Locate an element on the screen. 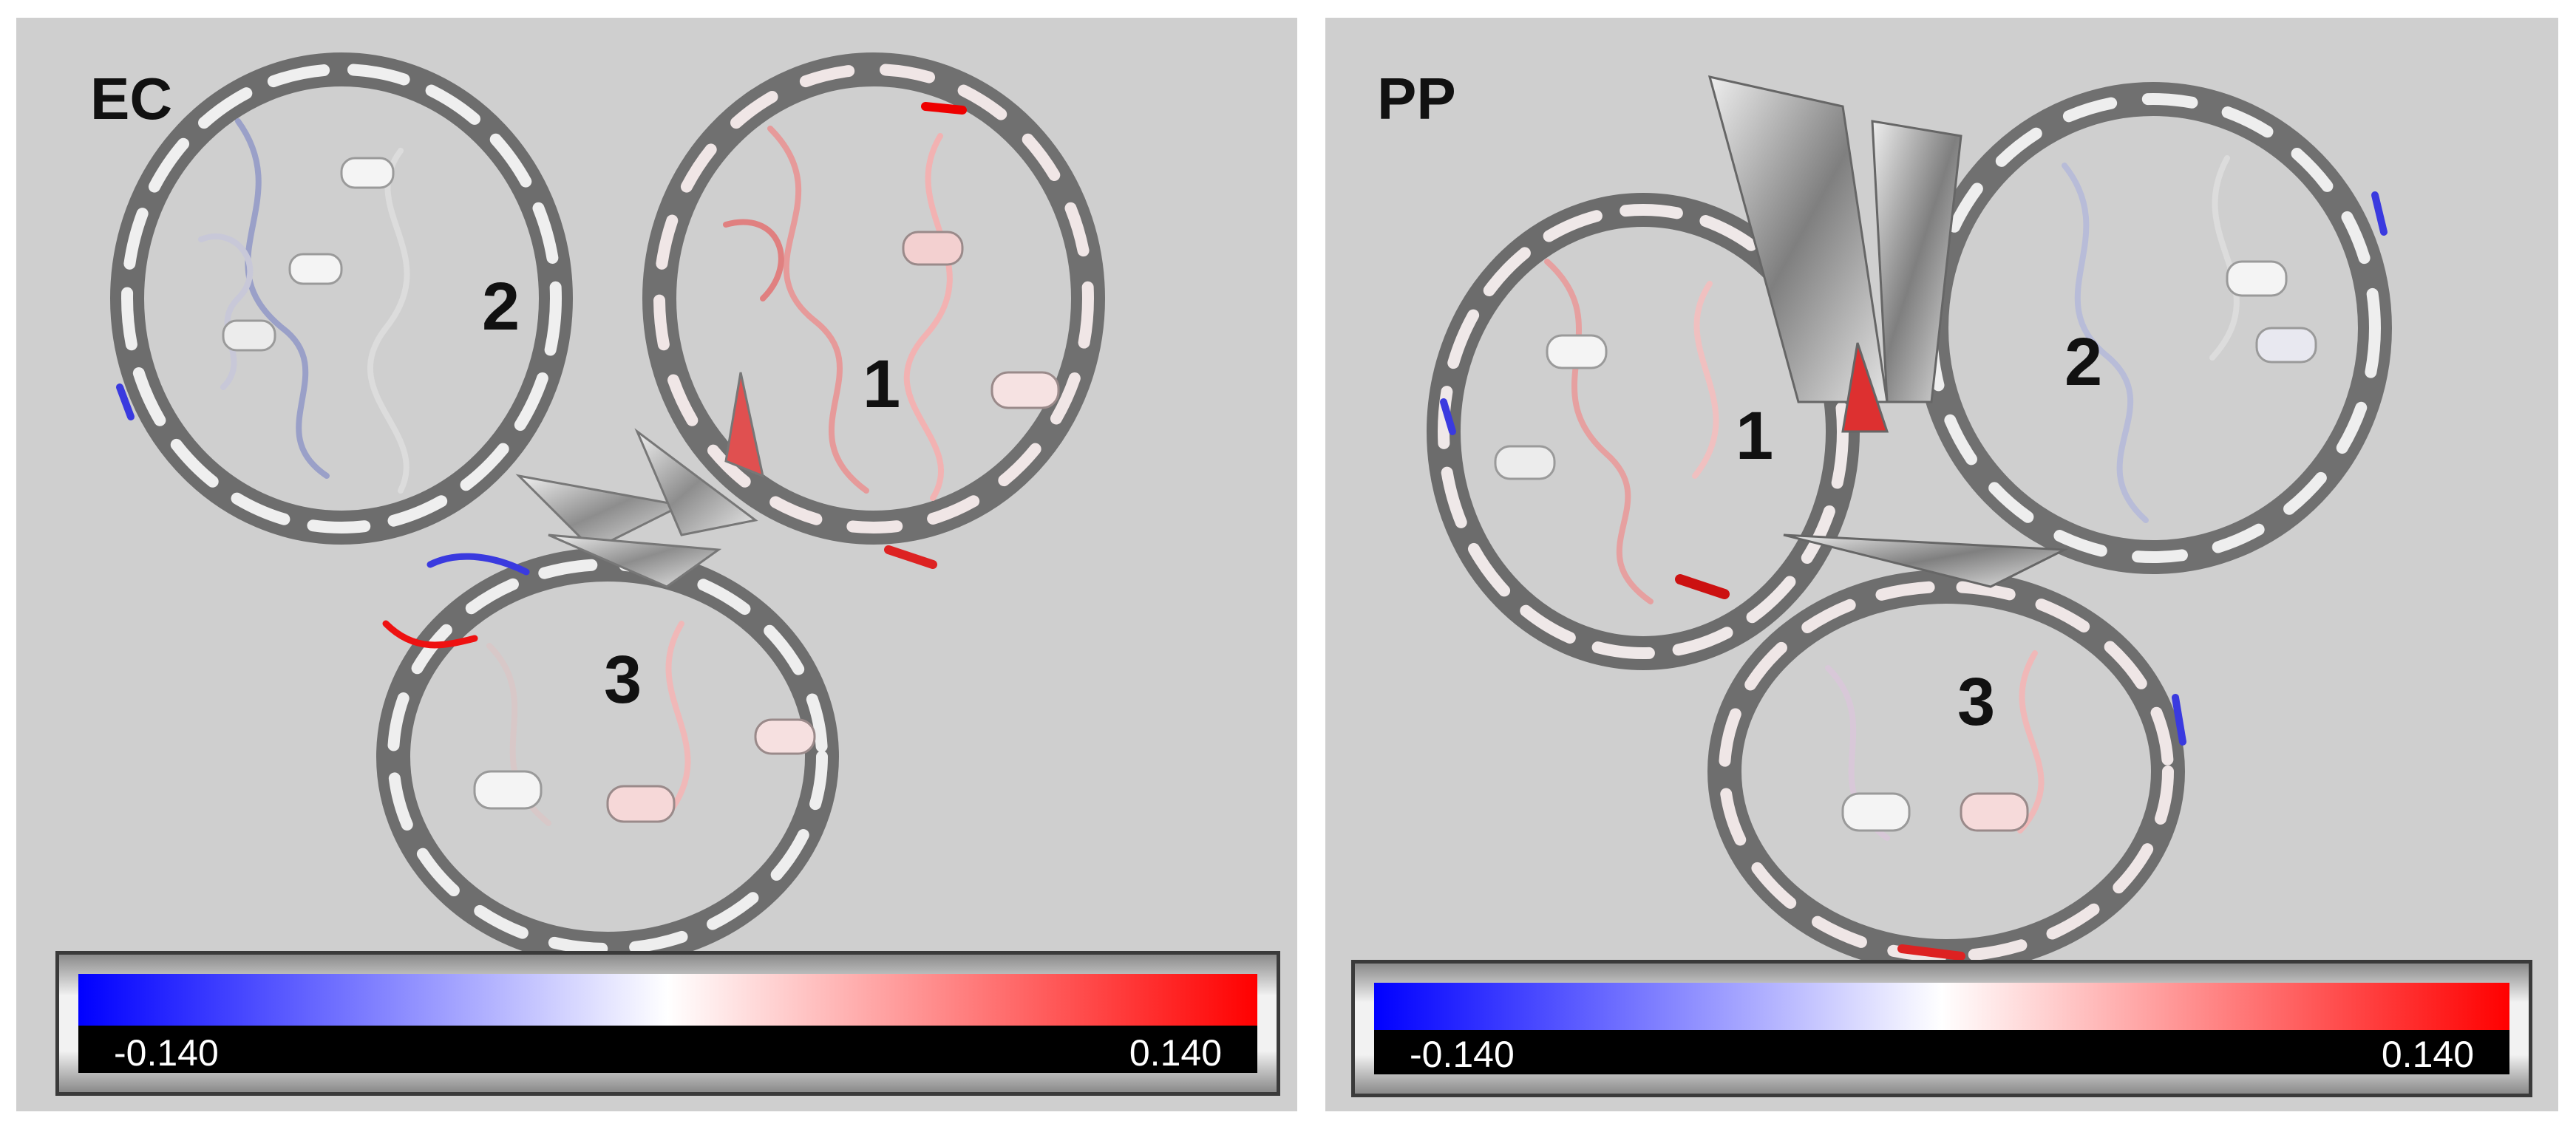  ec-monomer-1-ring is located at coordinates (873, 310).